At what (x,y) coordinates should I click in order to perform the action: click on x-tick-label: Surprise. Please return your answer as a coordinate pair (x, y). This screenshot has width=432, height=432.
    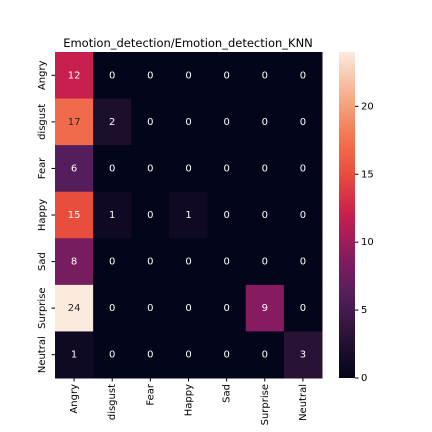
    Looking at the image, I should click on (265, 404).